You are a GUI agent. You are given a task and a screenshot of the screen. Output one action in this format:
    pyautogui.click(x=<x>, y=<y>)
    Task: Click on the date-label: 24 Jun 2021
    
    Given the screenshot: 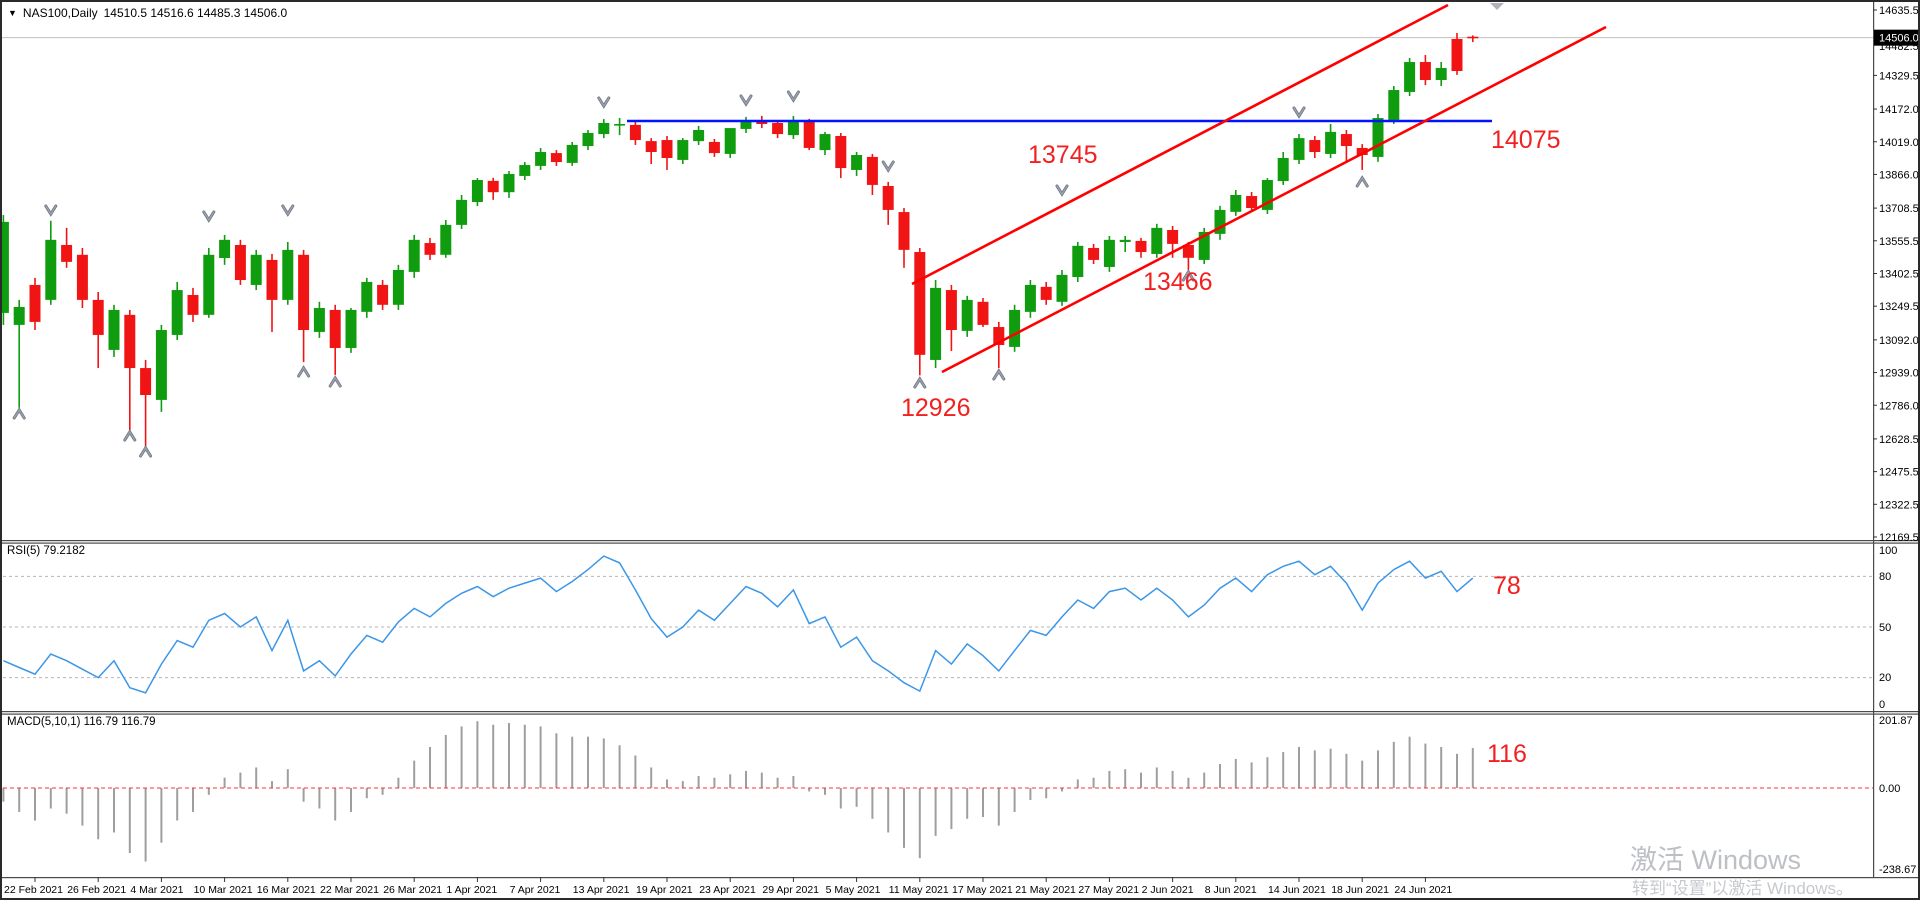 What is the action you would take?
    pyautogui.click(x=1423, y=890)
    